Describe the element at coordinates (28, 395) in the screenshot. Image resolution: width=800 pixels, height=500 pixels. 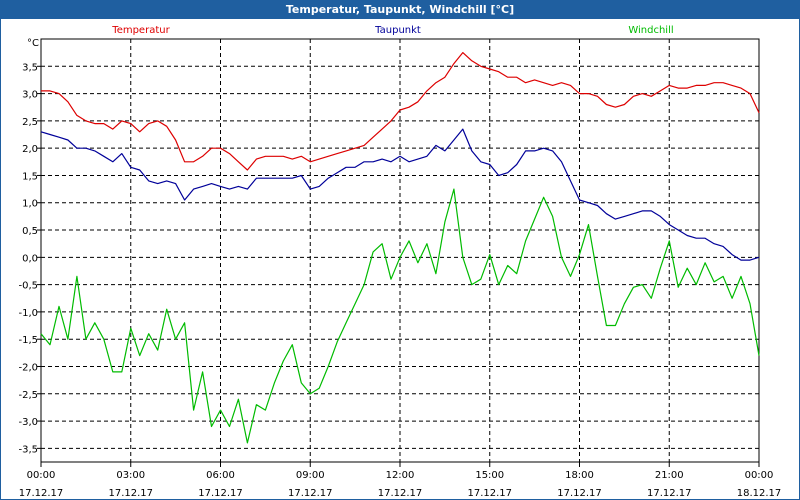
I see `y-tick-label: -2,5` at that location.